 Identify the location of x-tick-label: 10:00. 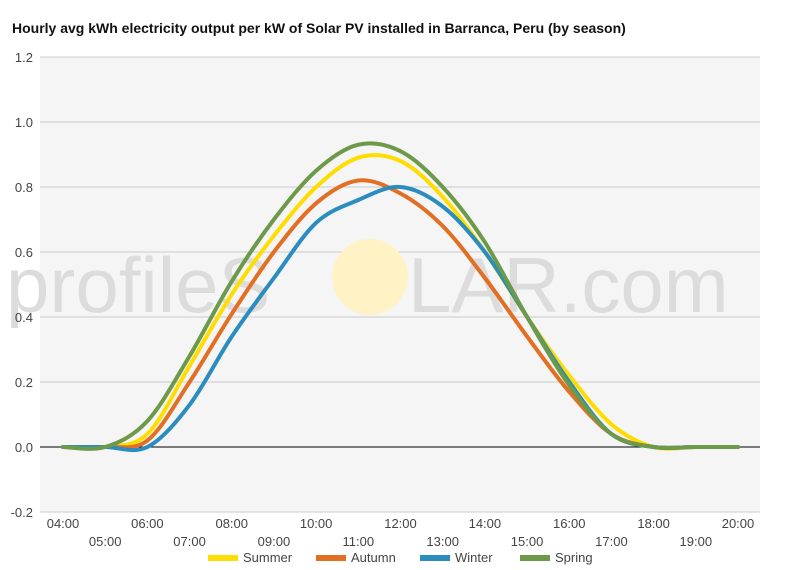
(316, 523).